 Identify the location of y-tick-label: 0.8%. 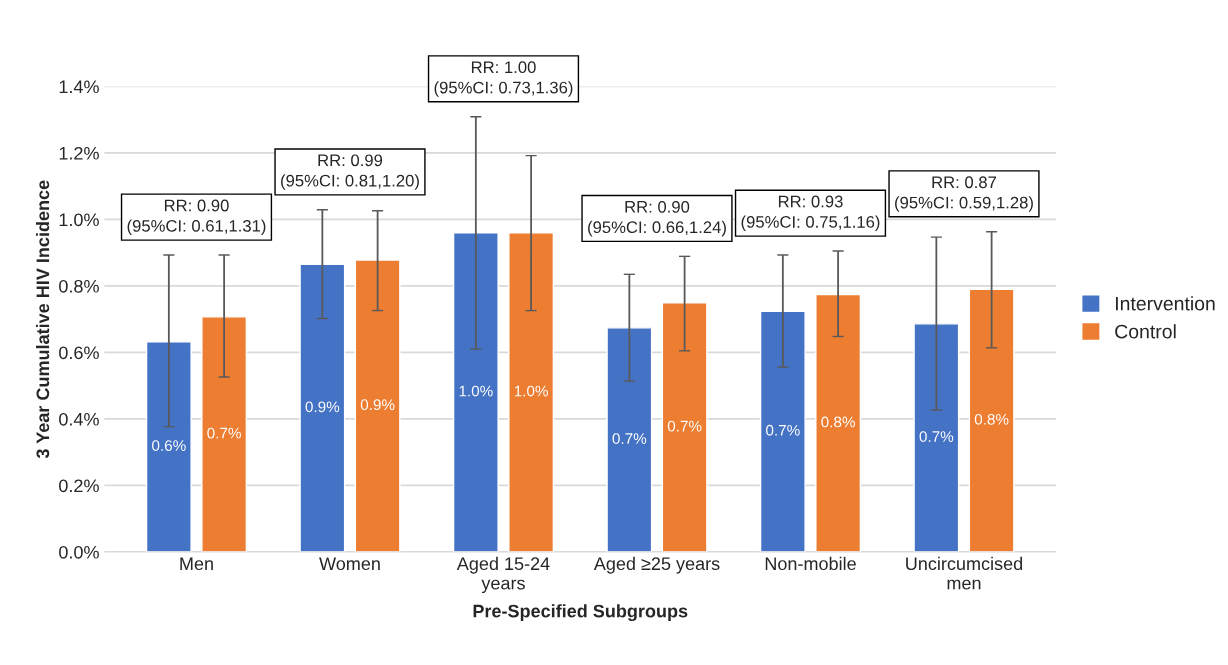
(79, 286).